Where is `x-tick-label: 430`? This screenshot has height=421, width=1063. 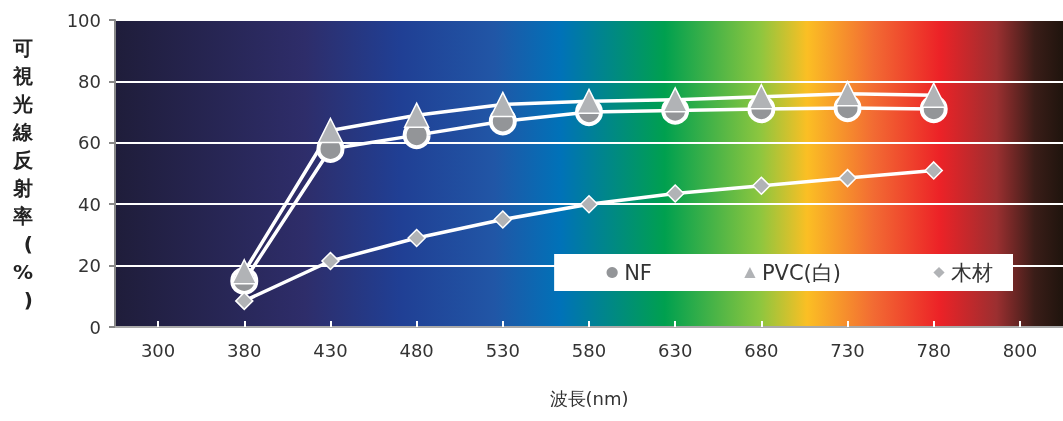
x-tick-label: 430 is located at coordinates (330, 350).